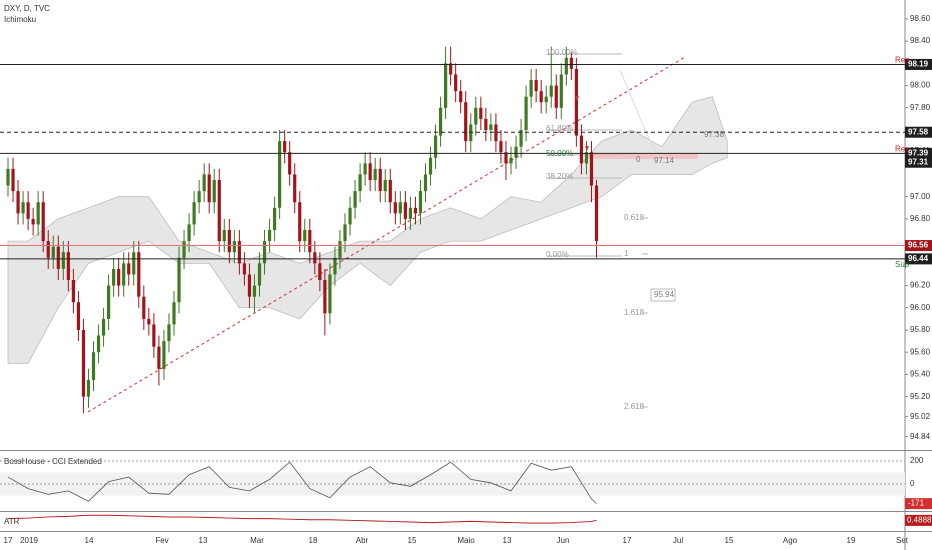  I want to click on y-tick-label: 94.84, so click(920, 436).